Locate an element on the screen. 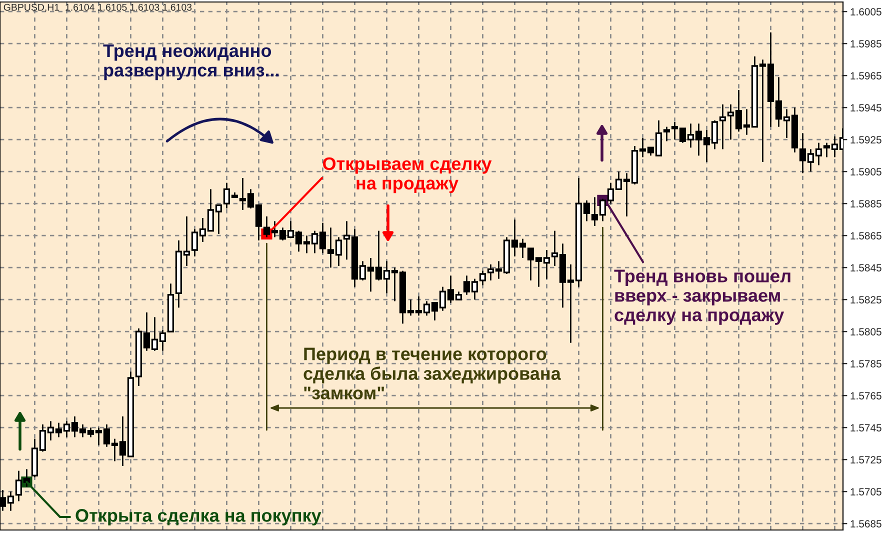 The width and height of the screenshot is (885, 535). y-tick-label: 1.5845 is located at coordinates (866, 268).